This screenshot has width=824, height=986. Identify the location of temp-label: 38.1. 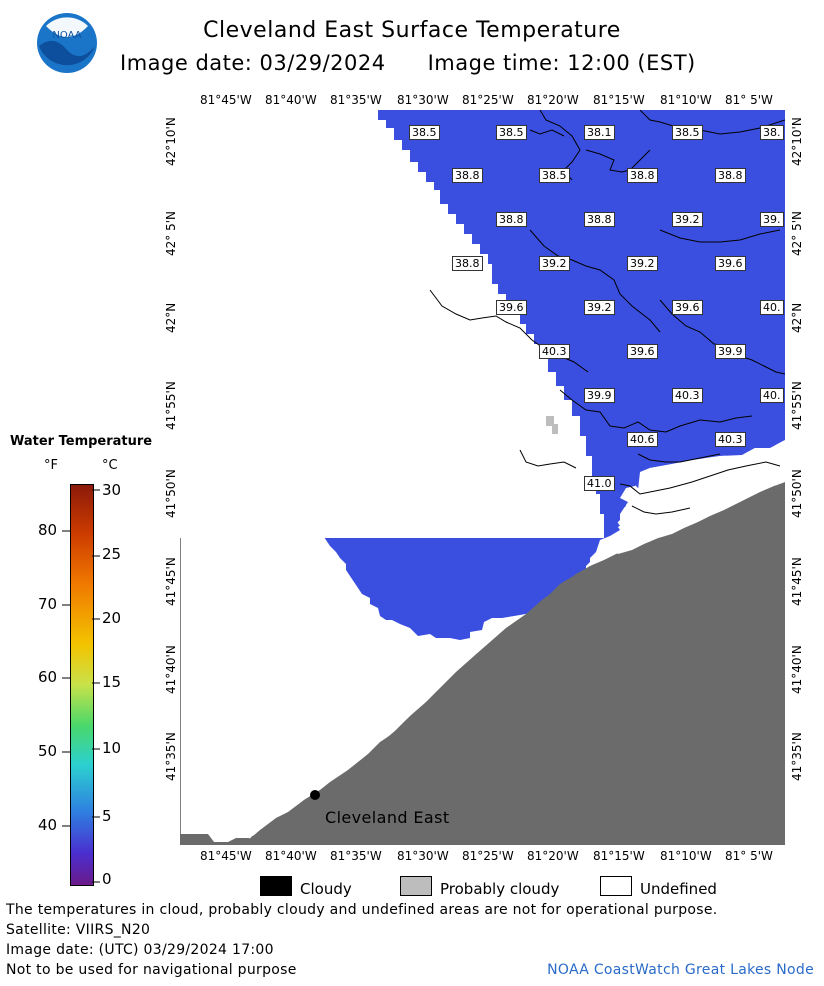
(599, 132).